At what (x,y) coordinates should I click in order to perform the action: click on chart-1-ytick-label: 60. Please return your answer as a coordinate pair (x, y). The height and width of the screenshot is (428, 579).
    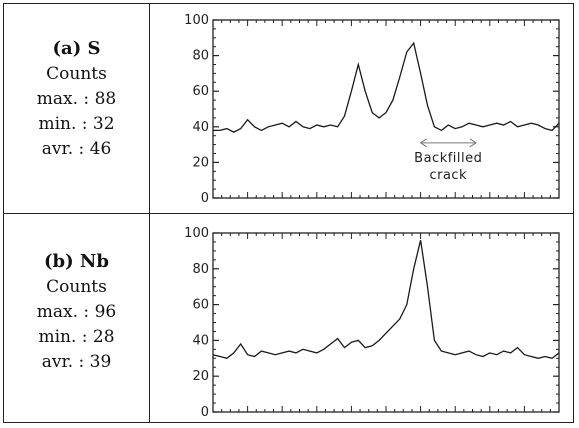
    Looking at the image, I should click on (200, 305).